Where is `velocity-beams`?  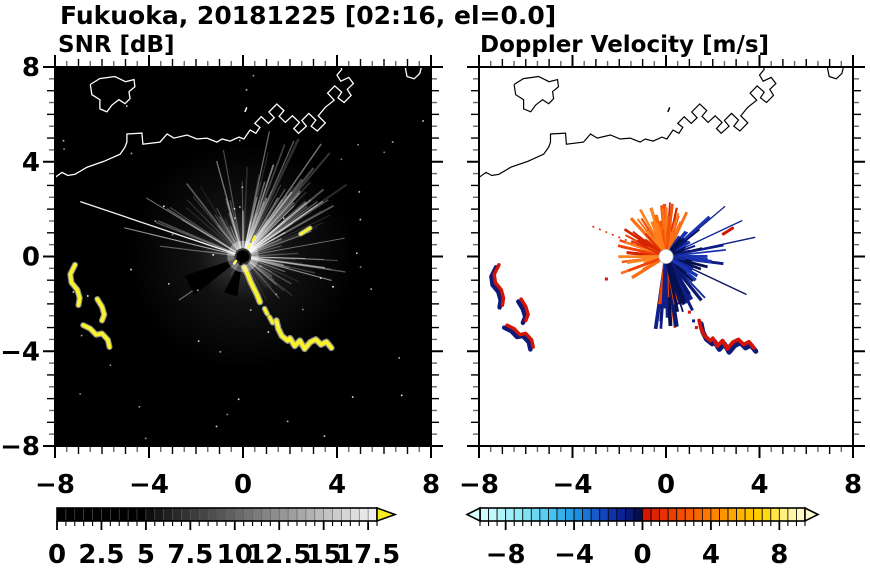
velocity-beams is located at coordinates (671, 266).